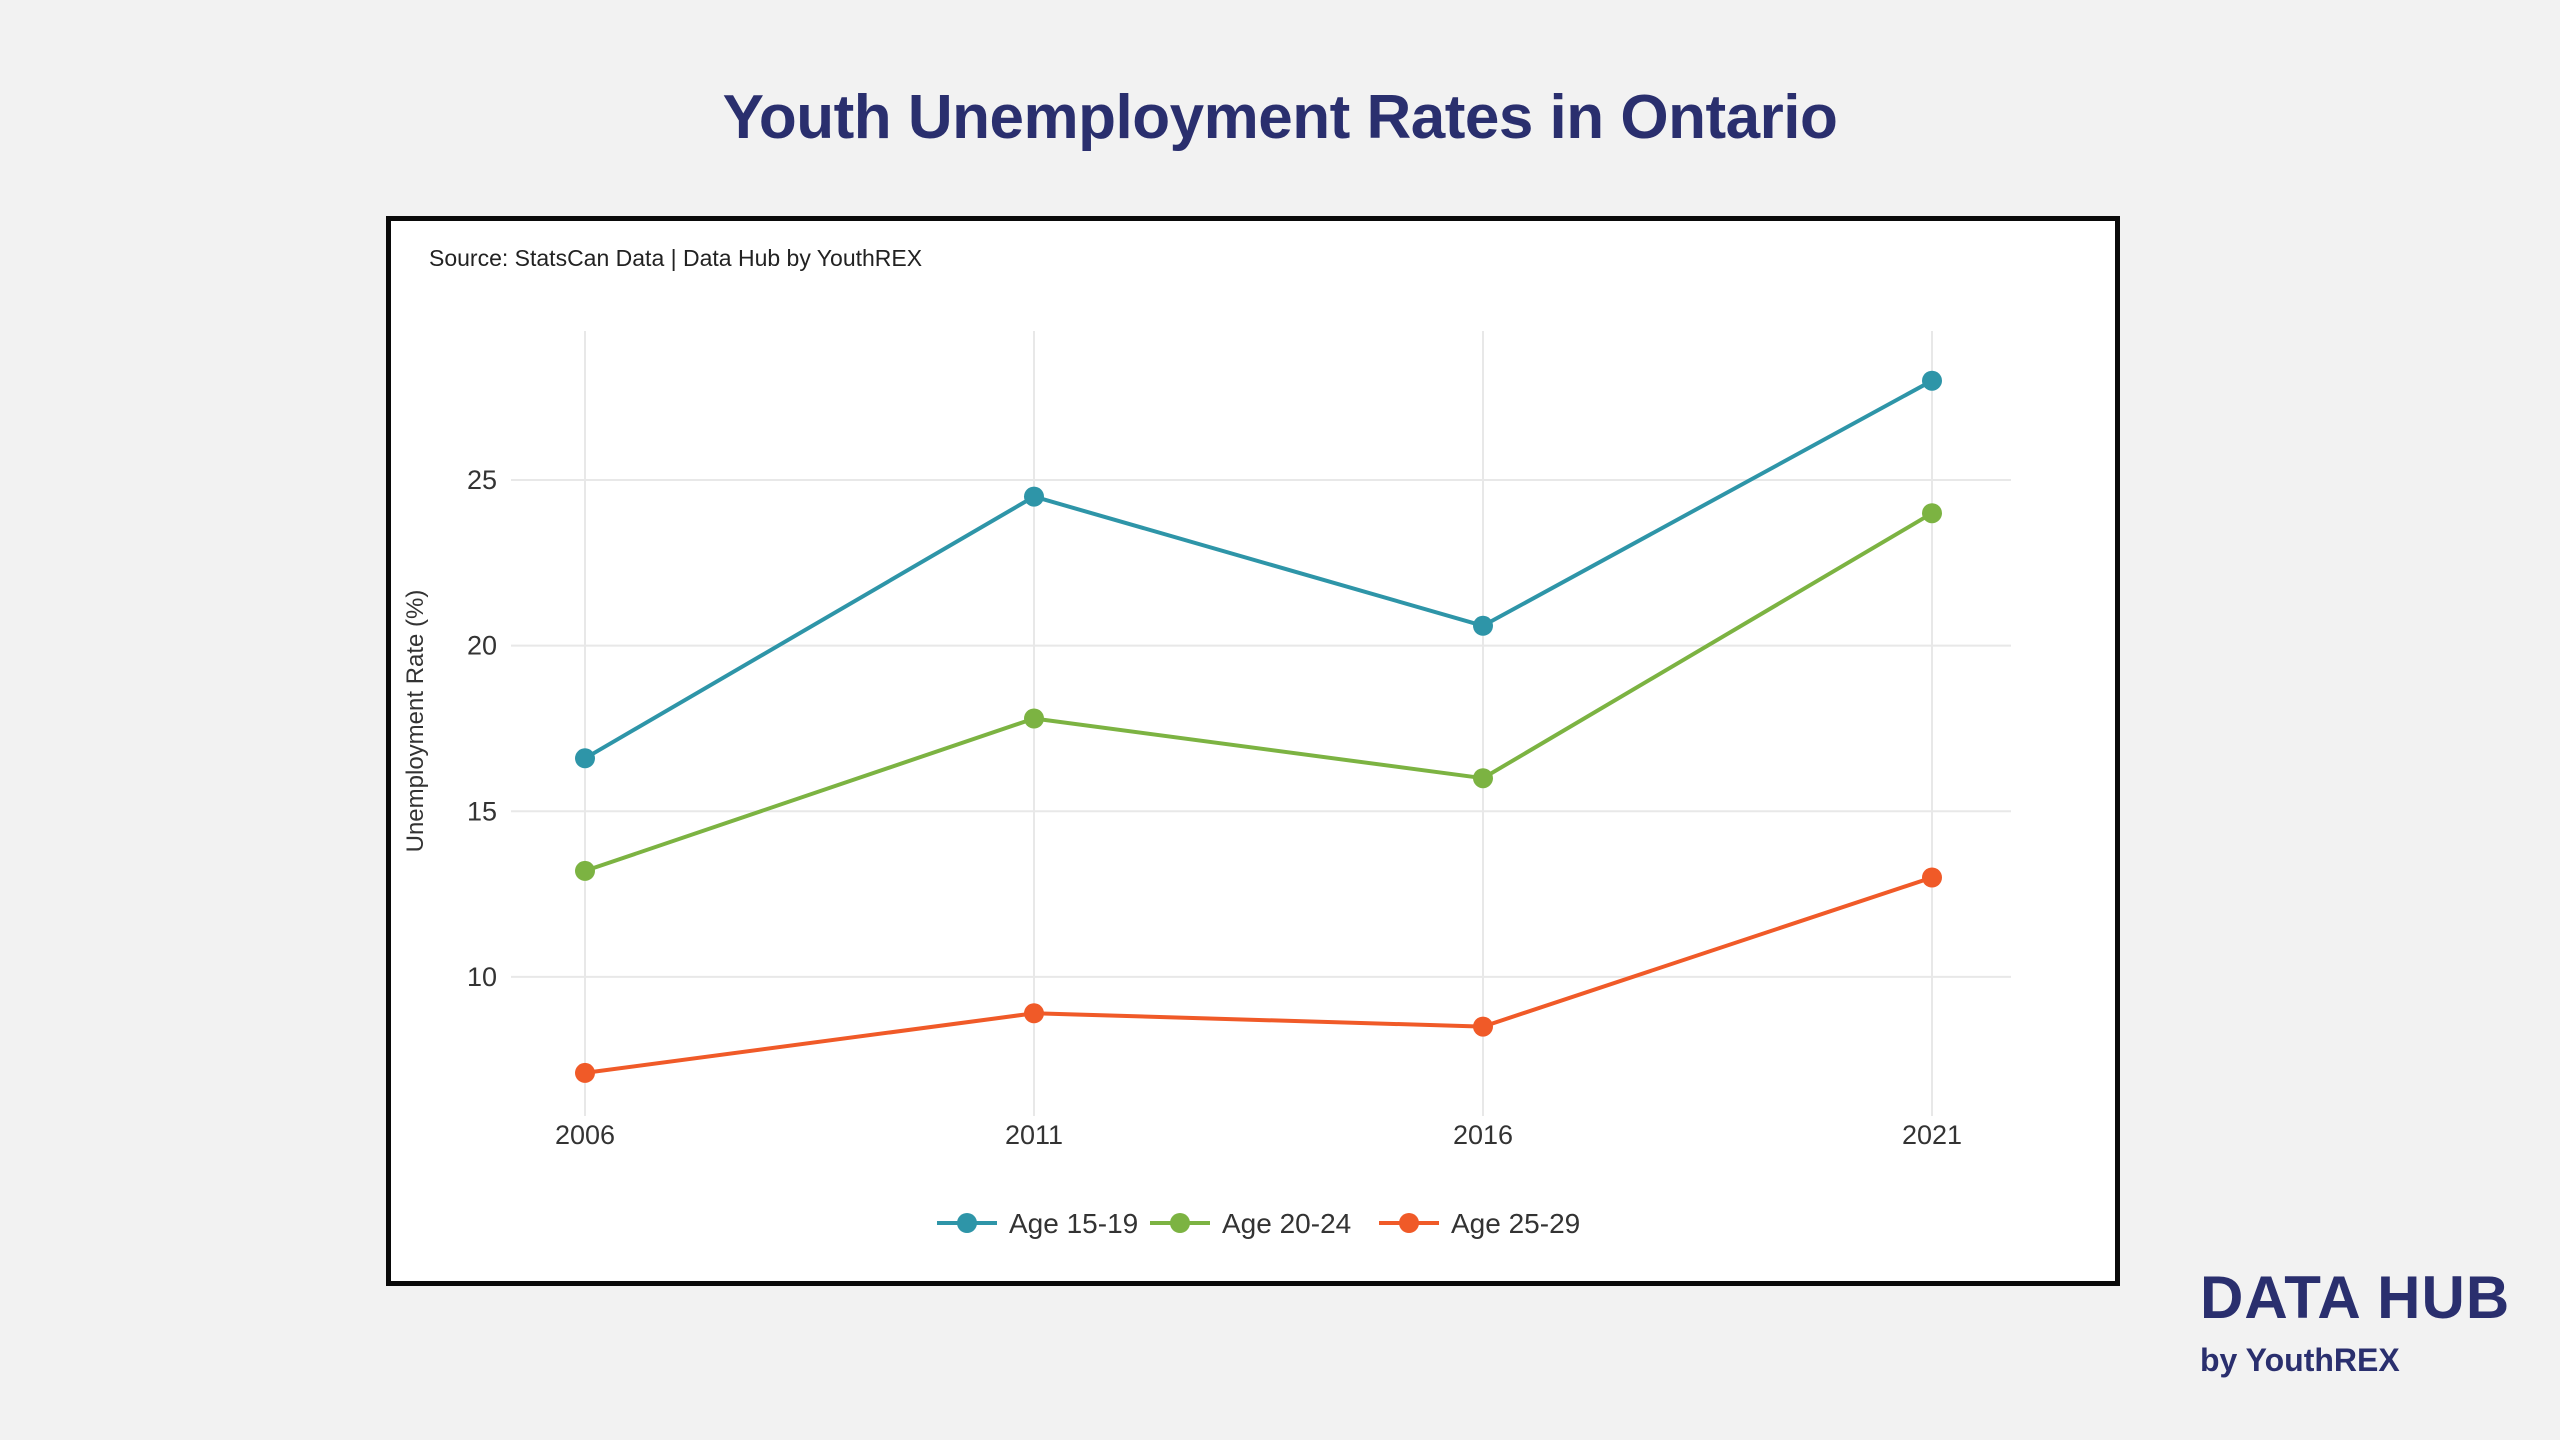  I want to click on y-tick-label: 20, so click(482, 646).